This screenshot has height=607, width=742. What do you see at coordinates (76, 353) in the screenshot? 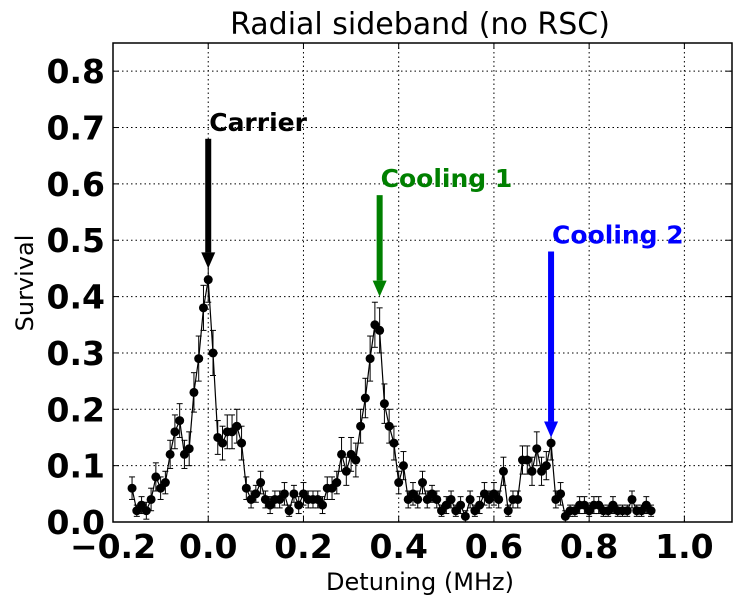
I see `y-tick-label: 0.3` at bounding box center [76, 353].